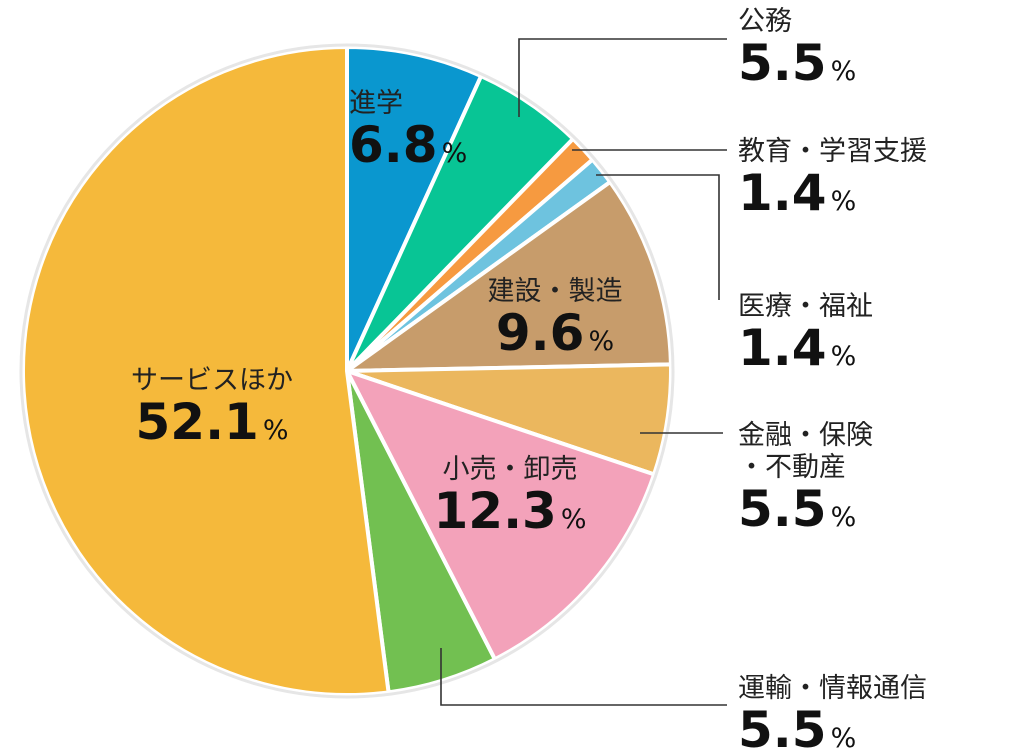 Image resolution: width=1020 pixels, height=753 pixels. What do you see at coordinates (797, 509) in the screenshot?
I see `slice-6-value-label: 5.5%` at bounding box center [797, 509].